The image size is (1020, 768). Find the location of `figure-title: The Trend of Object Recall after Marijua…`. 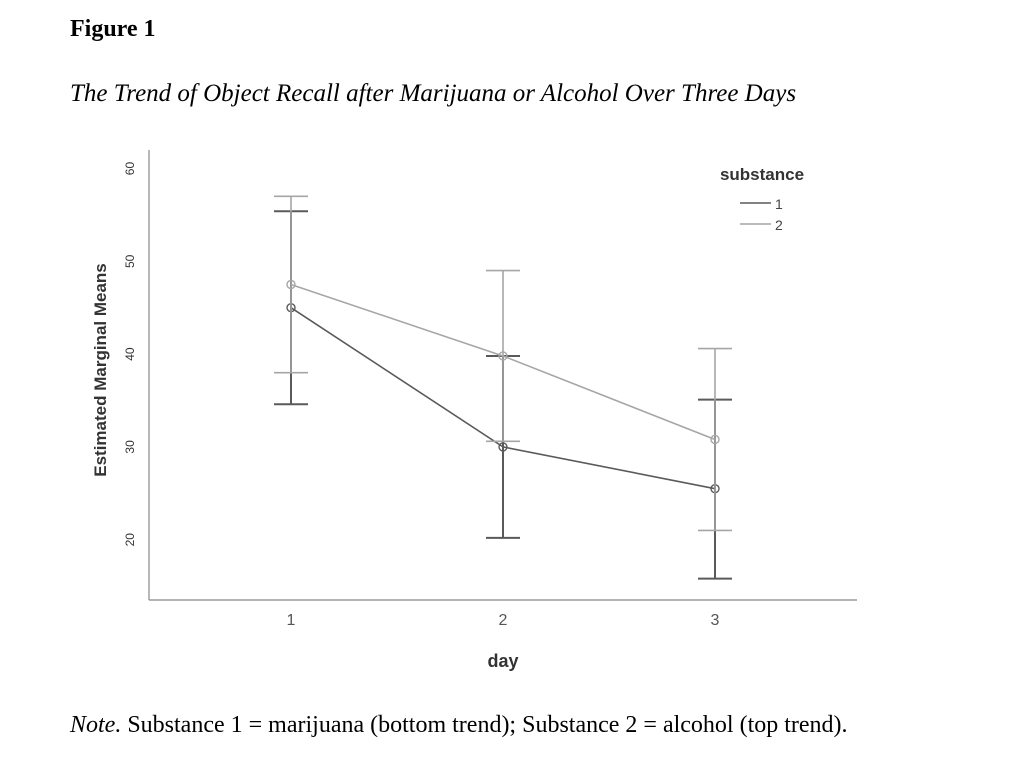

figure-title: The Trend of Object Recall after Marijua… is located at coordinates (433, 93).